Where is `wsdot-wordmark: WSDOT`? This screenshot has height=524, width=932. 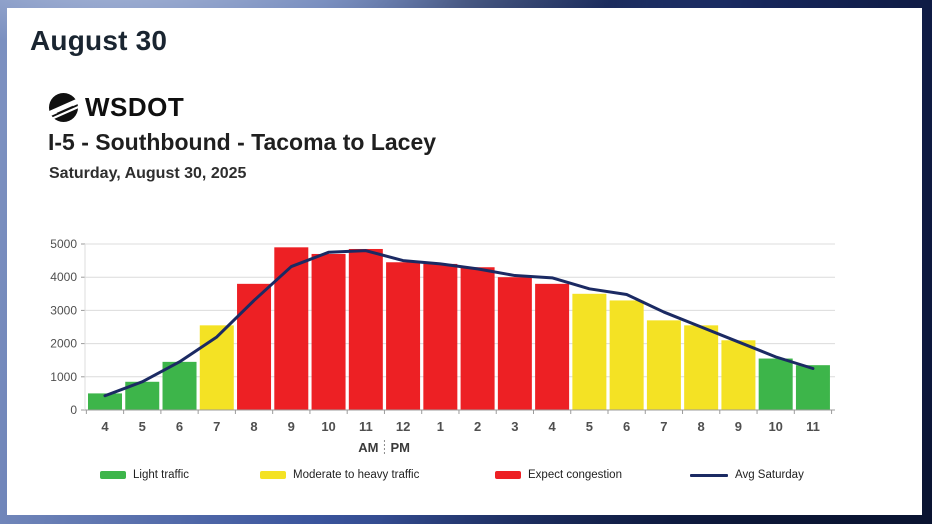 wsdot-wordmark: WSDOT is located at coordinates (135, 107).